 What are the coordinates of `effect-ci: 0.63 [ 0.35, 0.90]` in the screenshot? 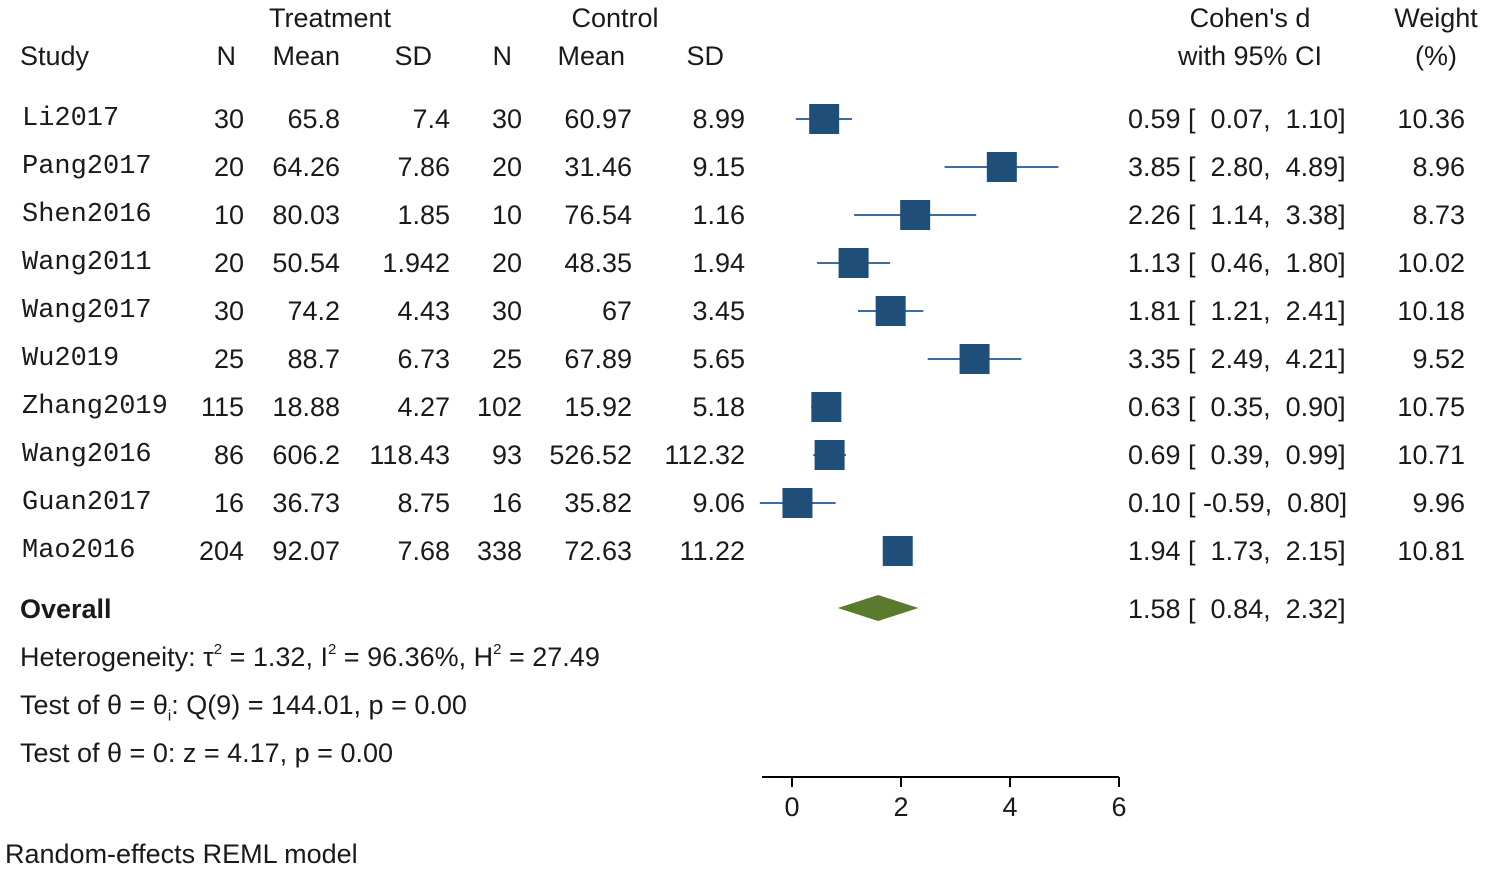 It's located at (1237, 407).